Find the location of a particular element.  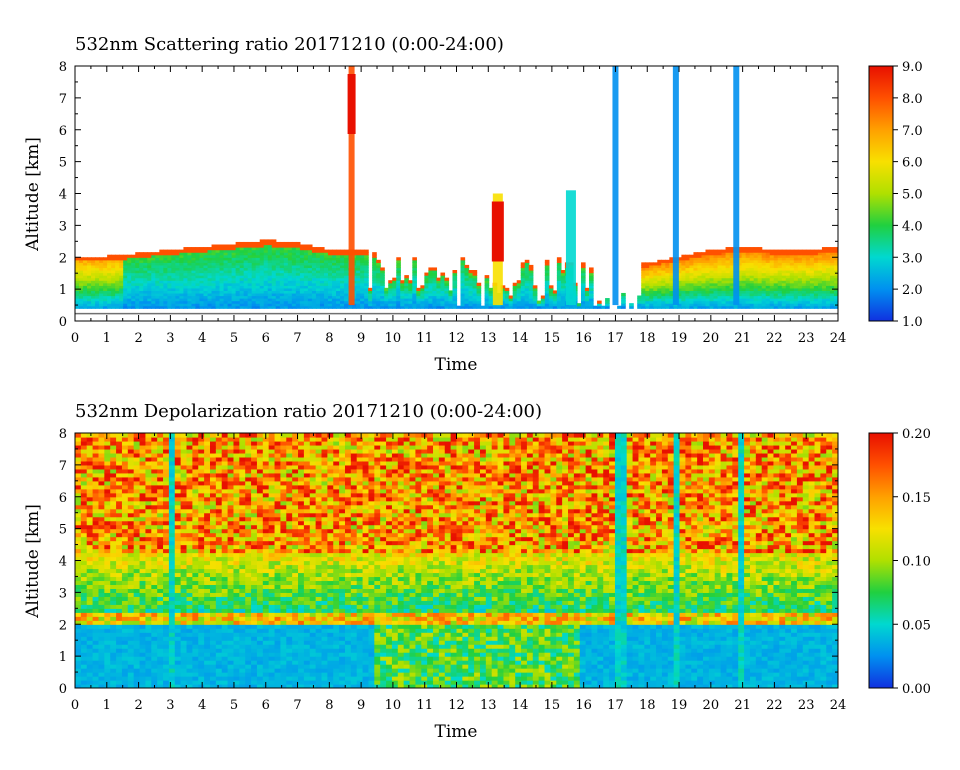

x-tick-label: 9 is located at coordinates (361, 338).